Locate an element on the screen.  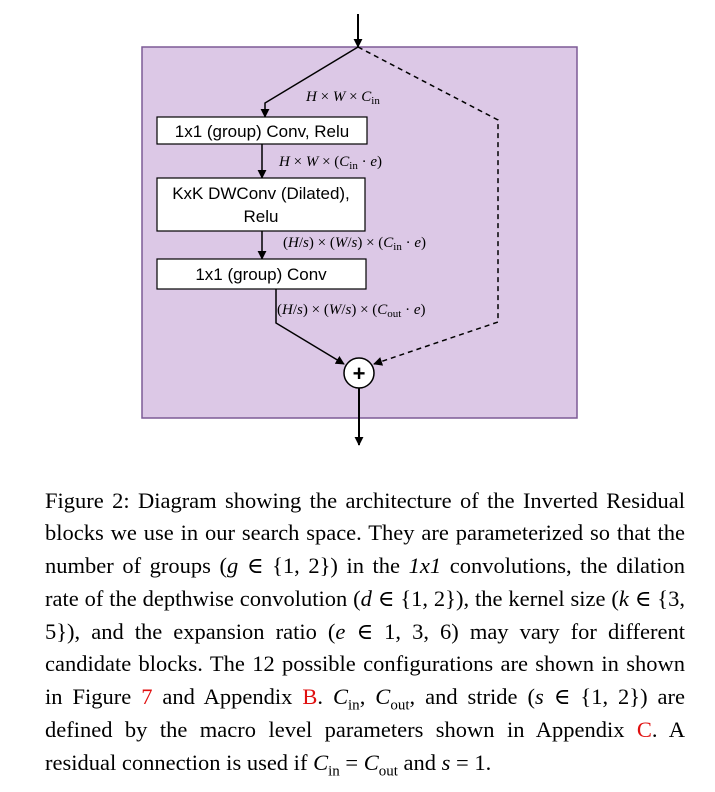
conv1x1-relu-box is located at coordinates (262, 130).